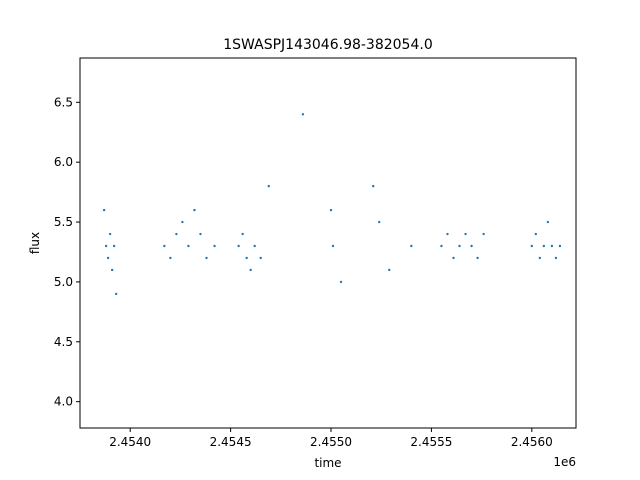 Image resolution: width=640 pixels, height=480 pixels. What do you see at coordinates (327, 463) in the screenshot?
I see `x-axis-label: time` at bounding box center [327, 463].